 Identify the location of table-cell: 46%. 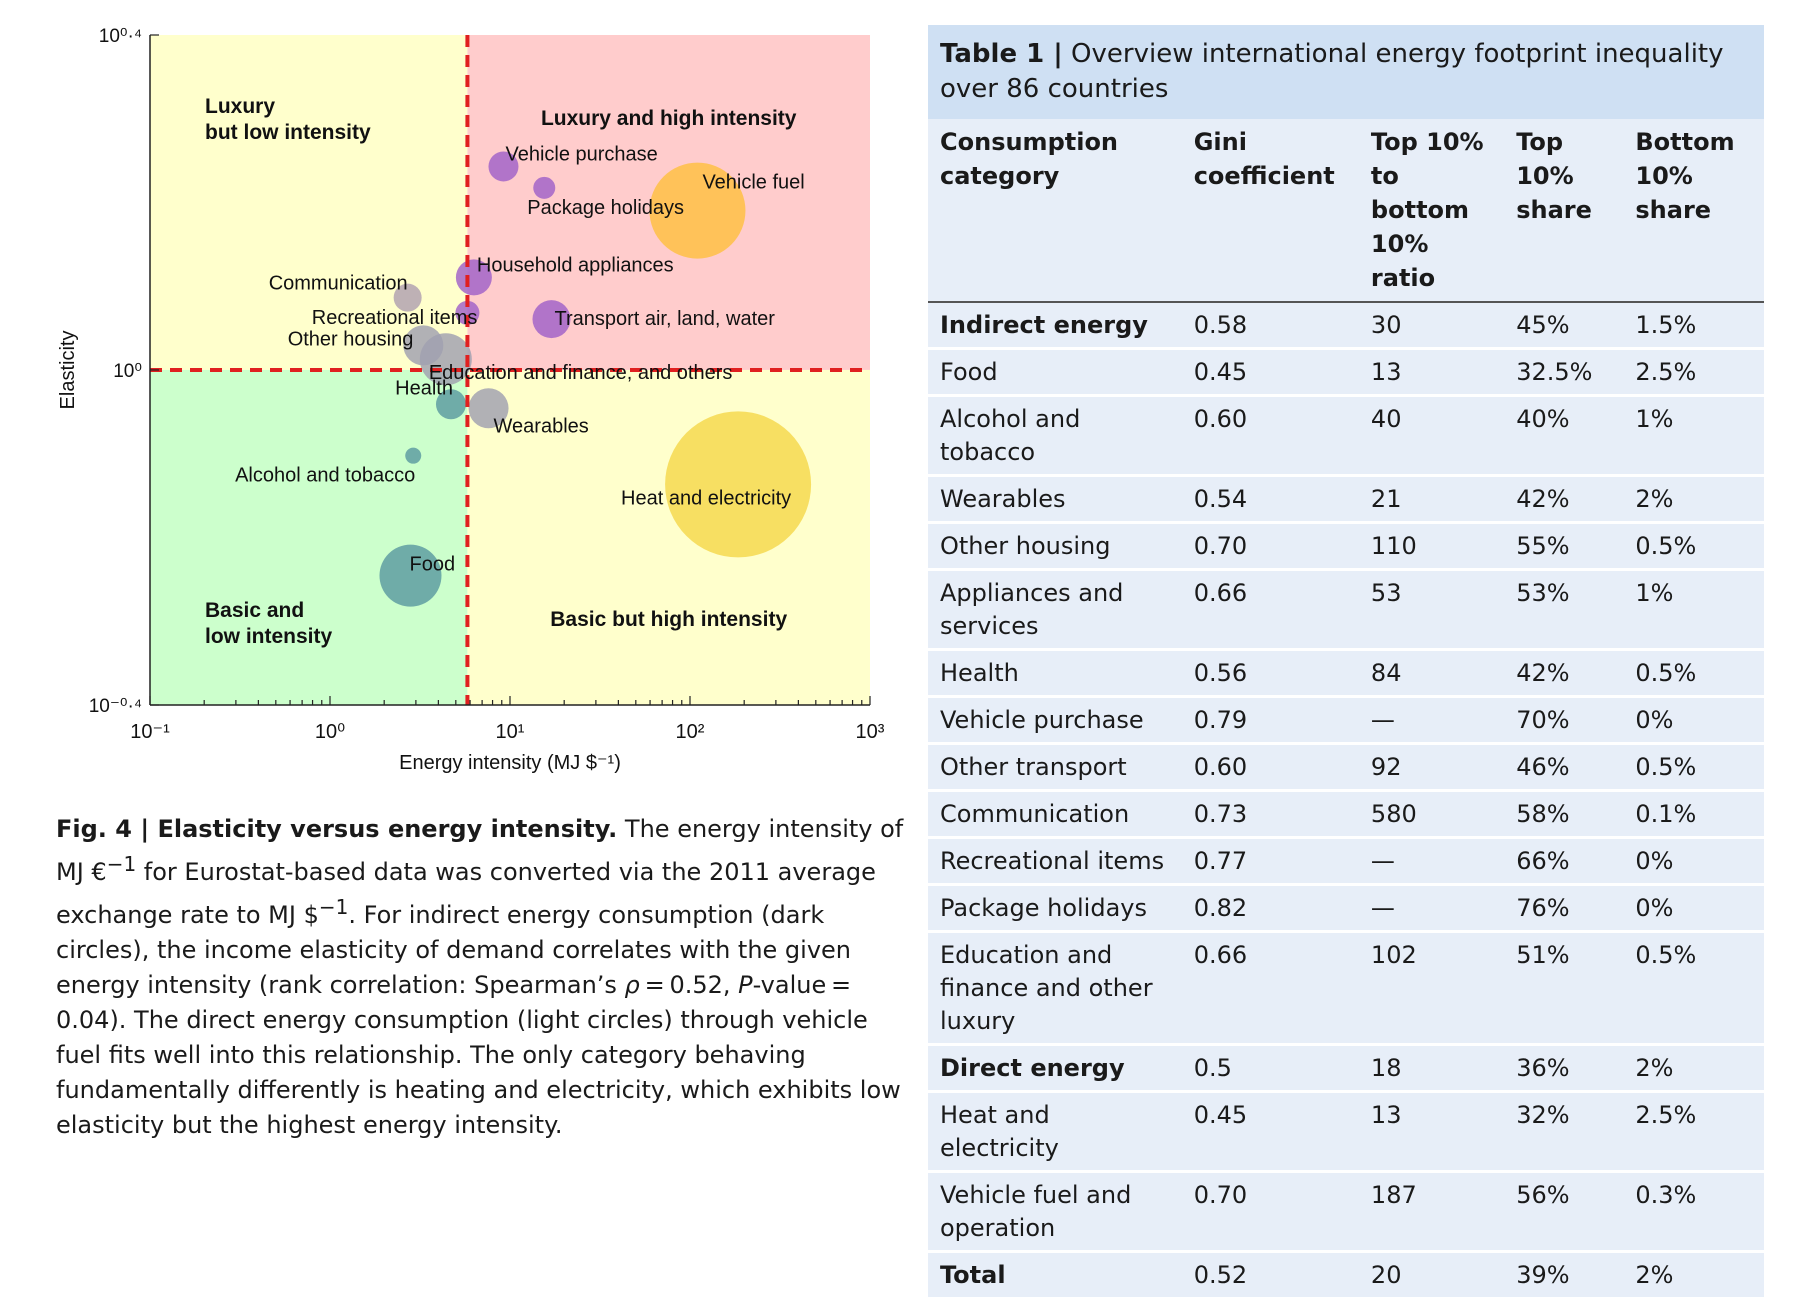
(1563, 767).